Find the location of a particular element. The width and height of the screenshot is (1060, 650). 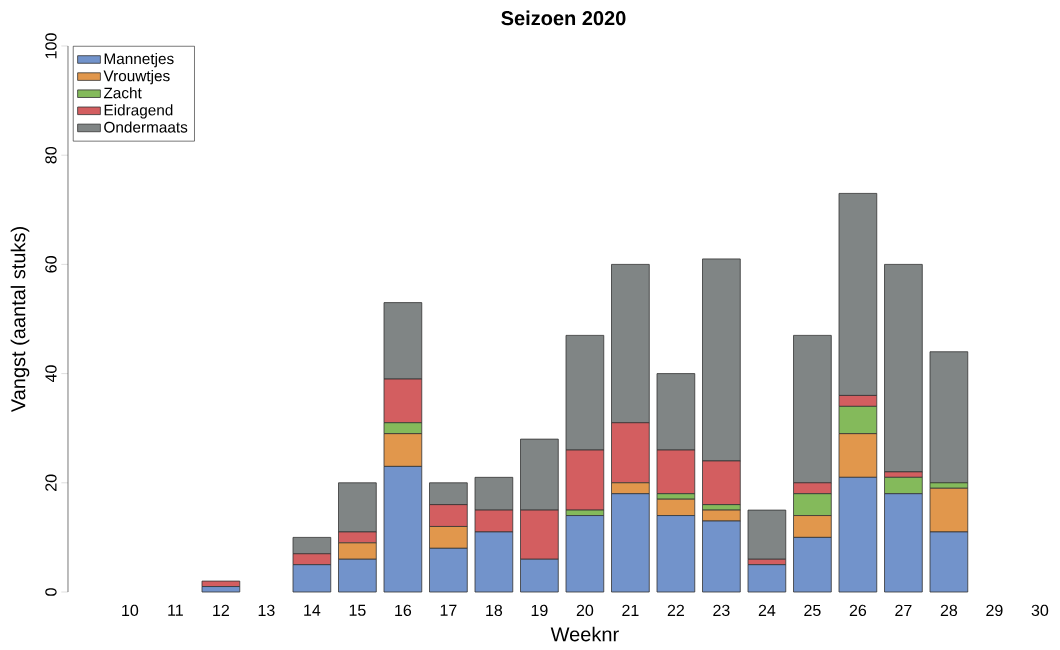

x-tick-label: 24 is located at coordinates (767, 610).